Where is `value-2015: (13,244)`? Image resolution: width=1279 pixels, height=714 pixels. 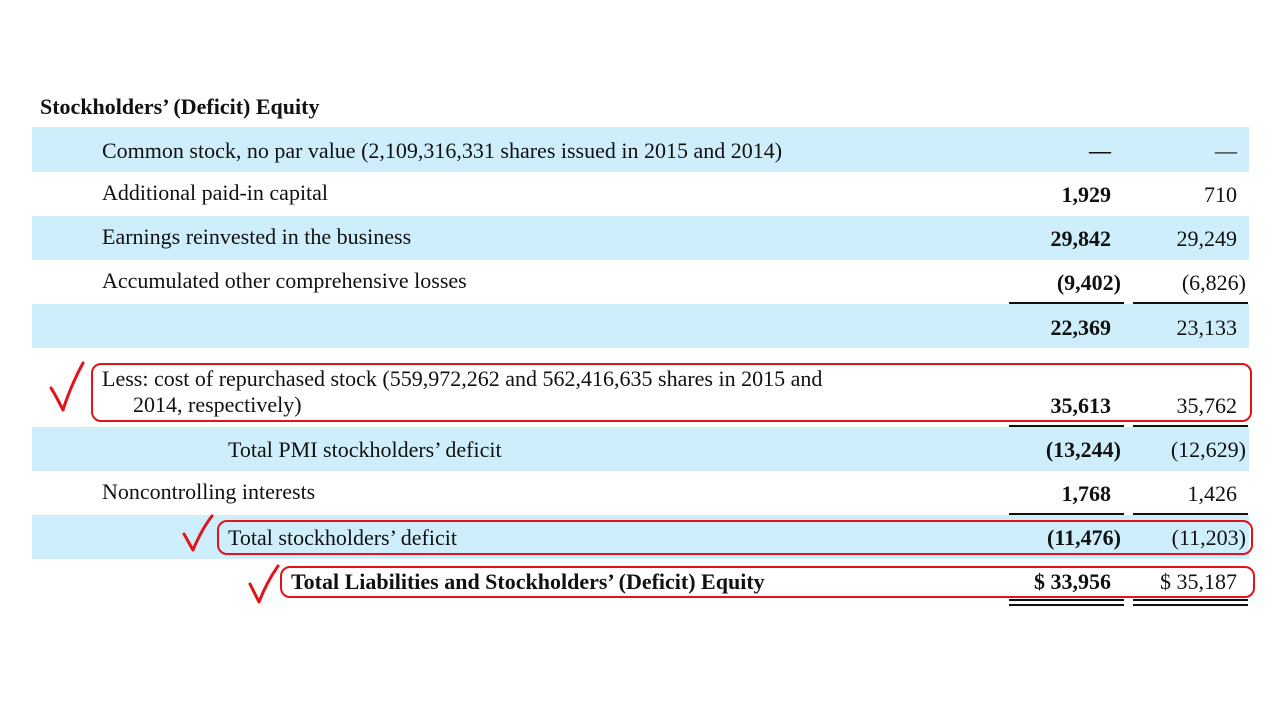 value-2015: (13,244) is located at coordinates (1083, 449).